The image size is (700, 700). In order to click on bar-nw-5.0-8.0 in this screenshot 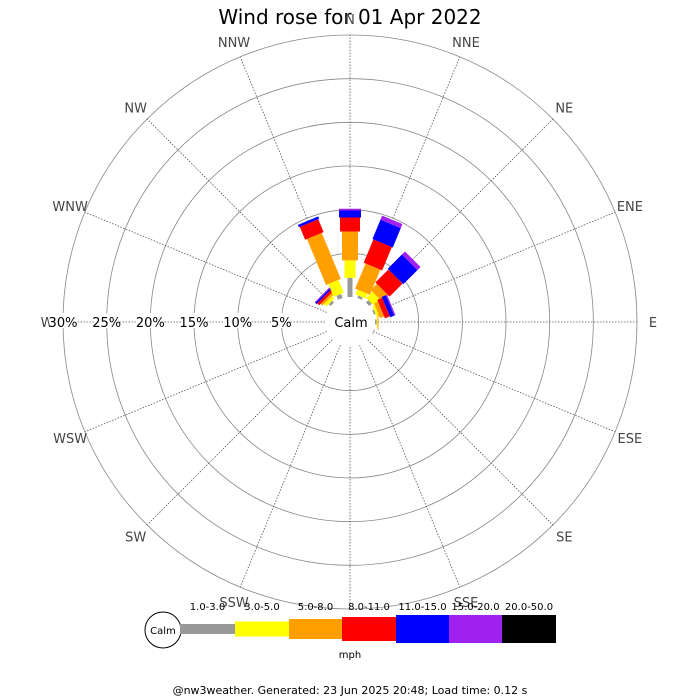, I will do `click(327, 299)`.